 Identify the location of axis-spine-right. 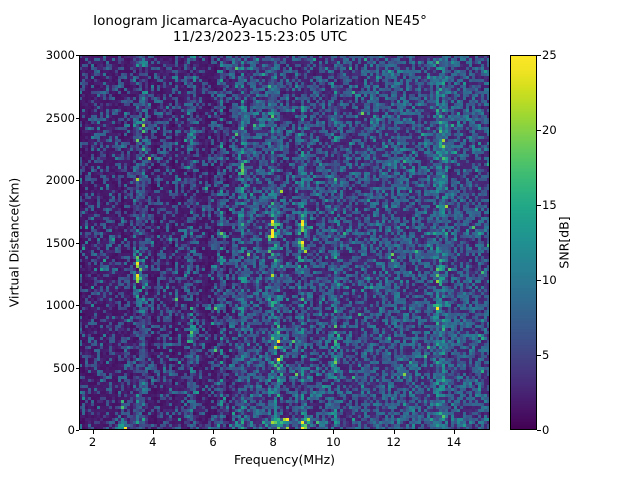
(489, 242).